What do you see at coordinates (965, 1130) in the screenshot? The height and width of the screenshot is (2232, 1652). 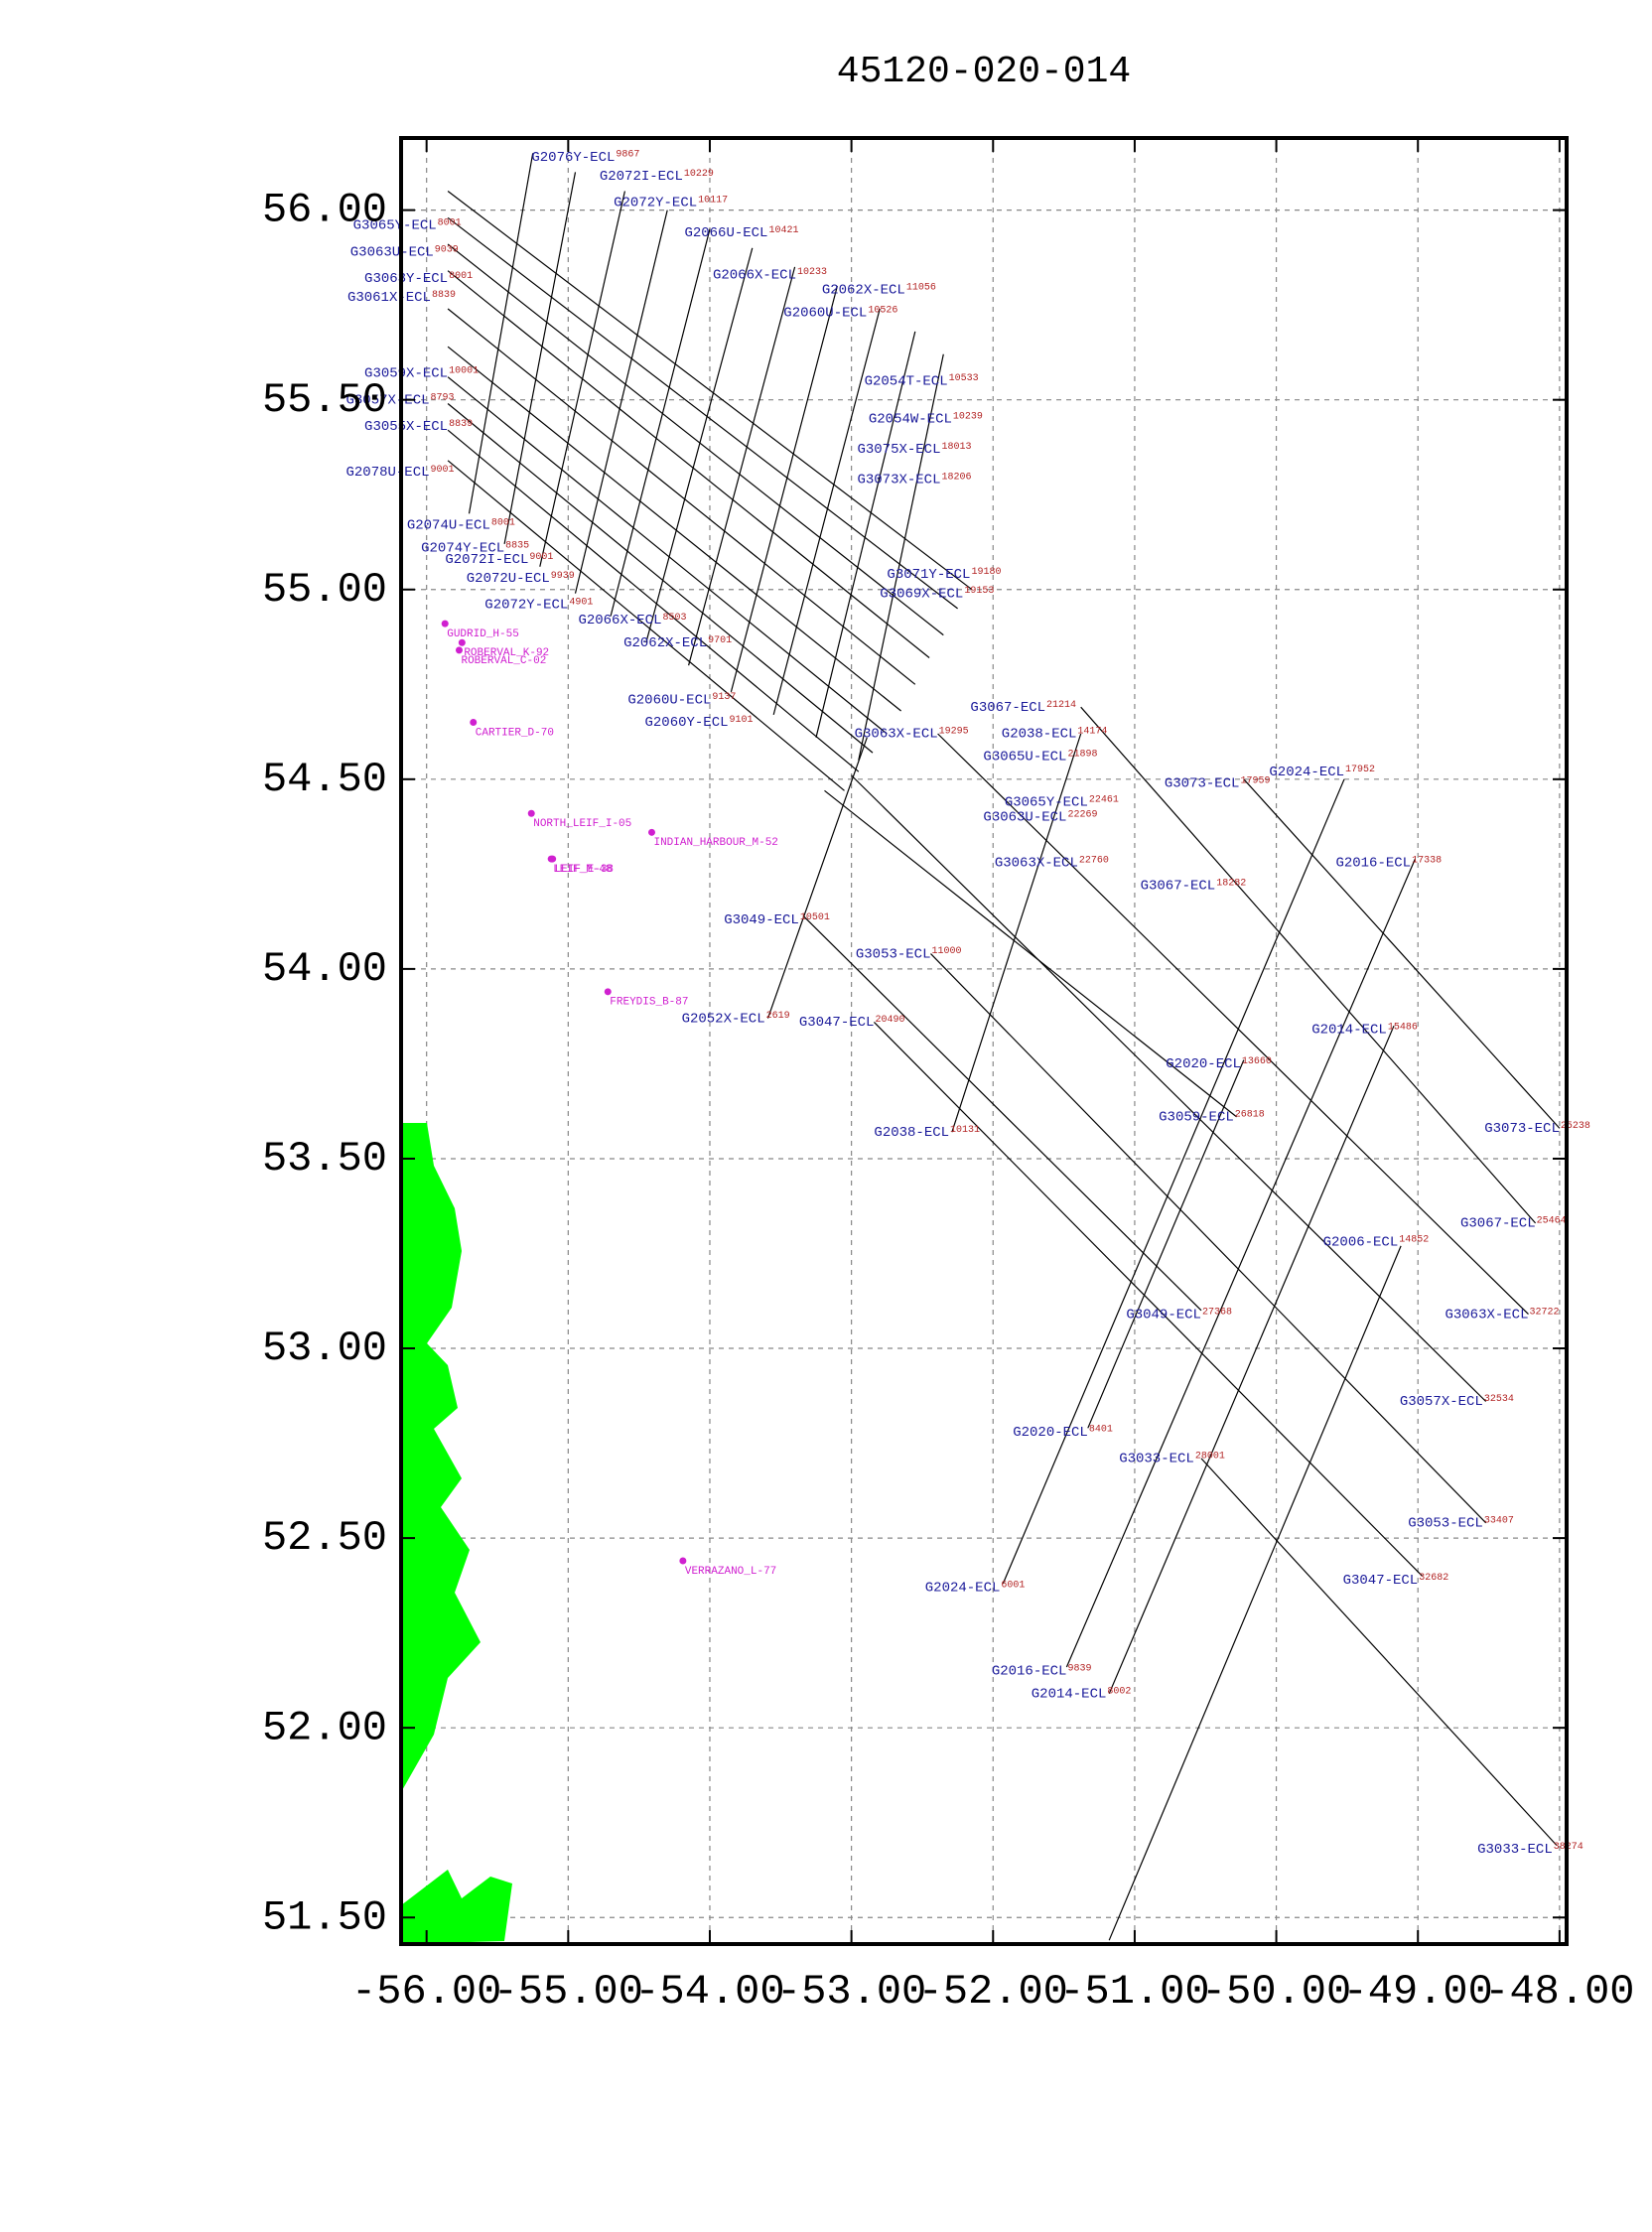 I see `shot-point: 10131` at bounding box center [965, 1130].